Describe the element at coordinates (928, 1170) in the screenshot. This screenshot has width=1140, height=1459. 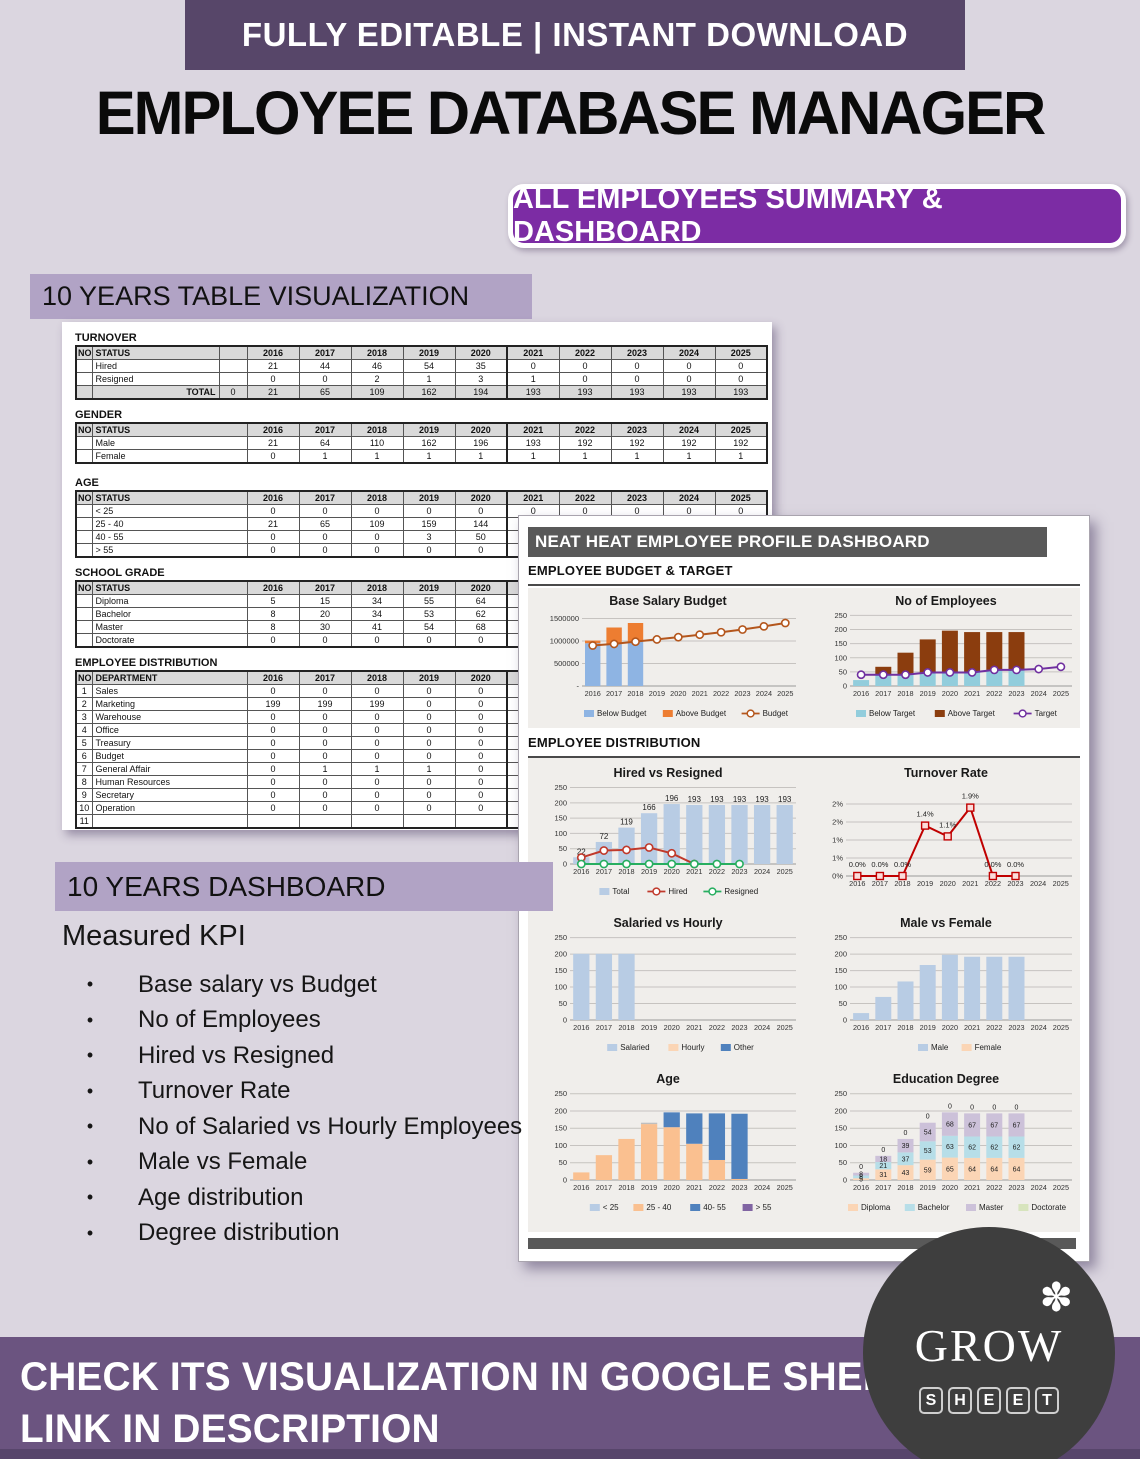
I see `svg-text: 59` at that location.